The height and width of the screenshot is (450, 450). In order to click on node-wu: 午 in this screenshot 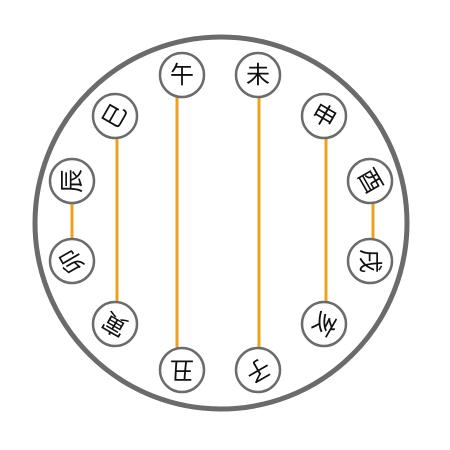, I will do `click(182, 75)`.